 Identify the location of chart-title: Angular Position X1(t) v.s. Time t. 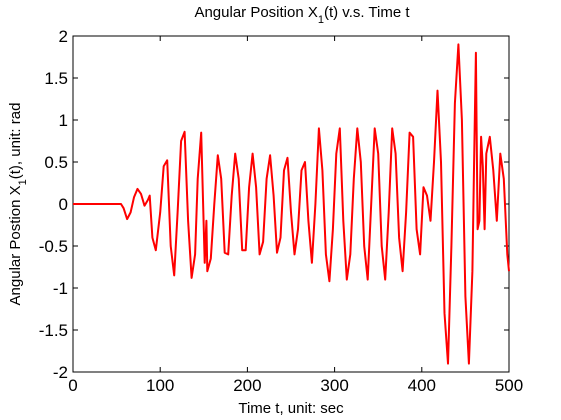
(302, 15).